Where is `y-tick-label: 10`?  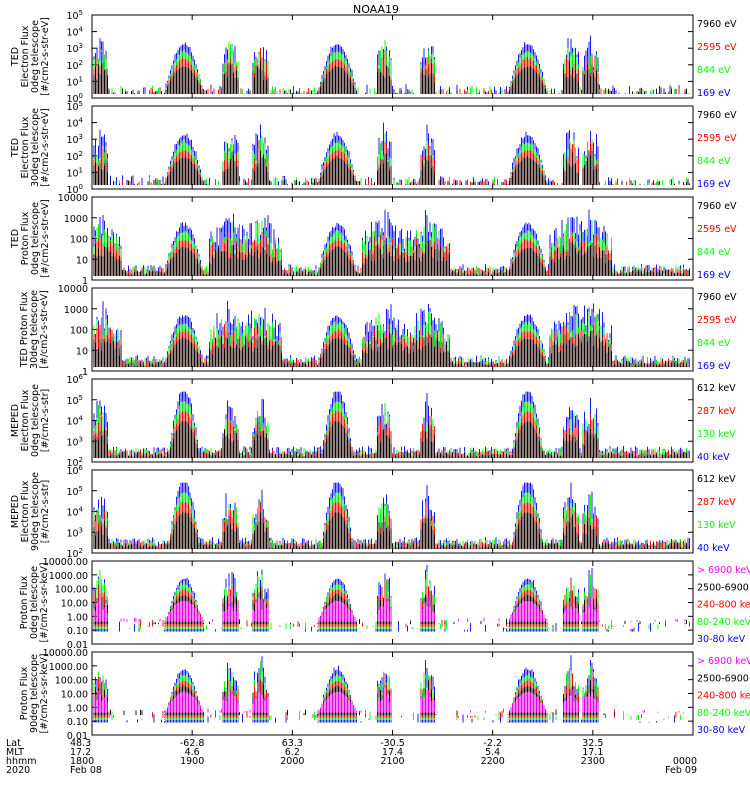 y-tick-label: 10 is located at coordinates (82, 260).